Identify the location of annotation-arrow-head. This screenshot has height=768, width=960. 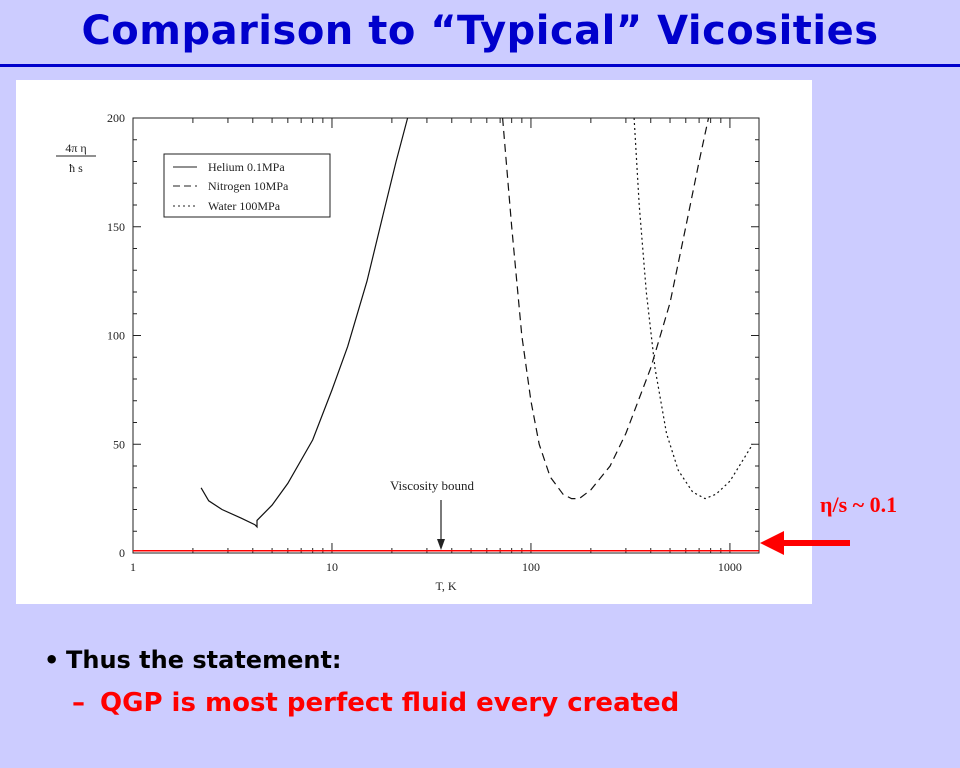
(441, 544).